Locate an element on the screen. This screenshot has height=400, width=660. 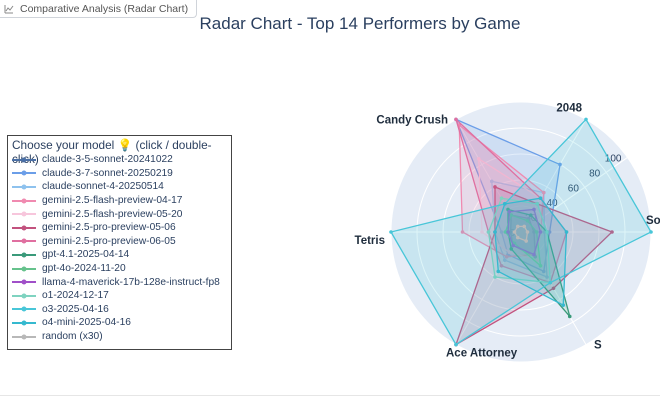
axis-label-candy-crush: Candy Crush is located at coordinates (412, 120).